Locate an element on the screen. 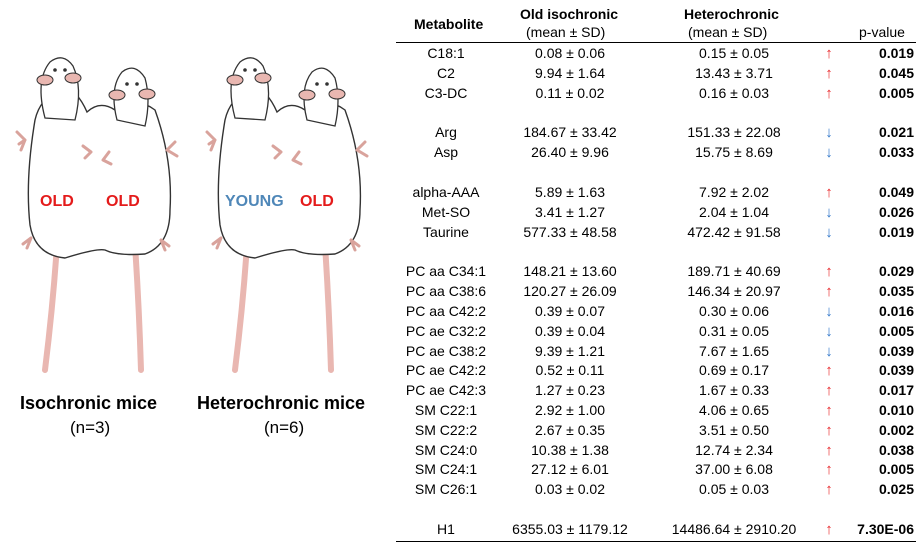 This screenshot has height=550, width=920. header-rule is located at coordinates (656, 42).